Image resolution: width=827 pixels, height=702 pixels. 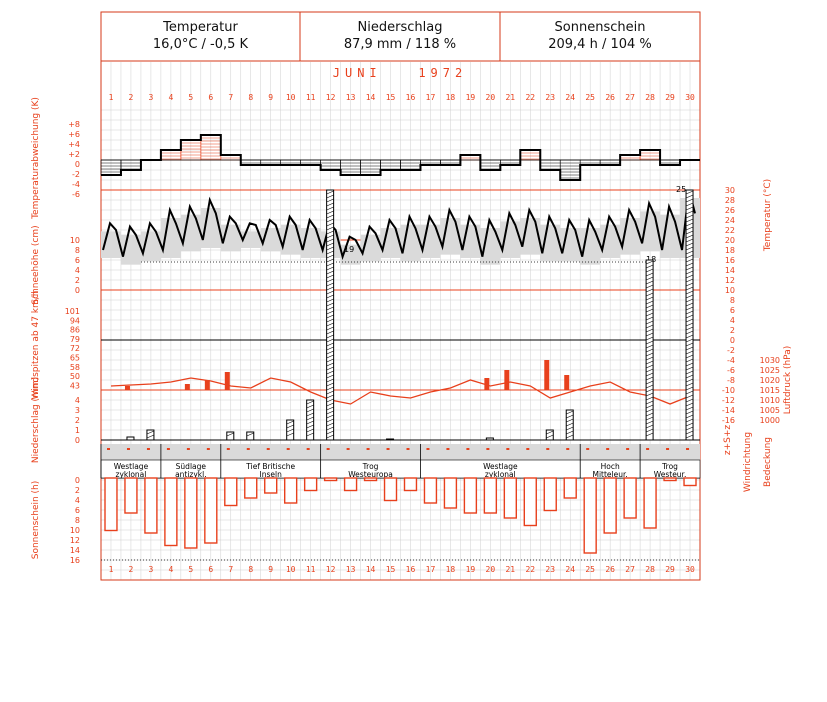 I want to click on header-precipitation: Niederschlag 87,9 mm / 118 %, so click(x=400, y=36).